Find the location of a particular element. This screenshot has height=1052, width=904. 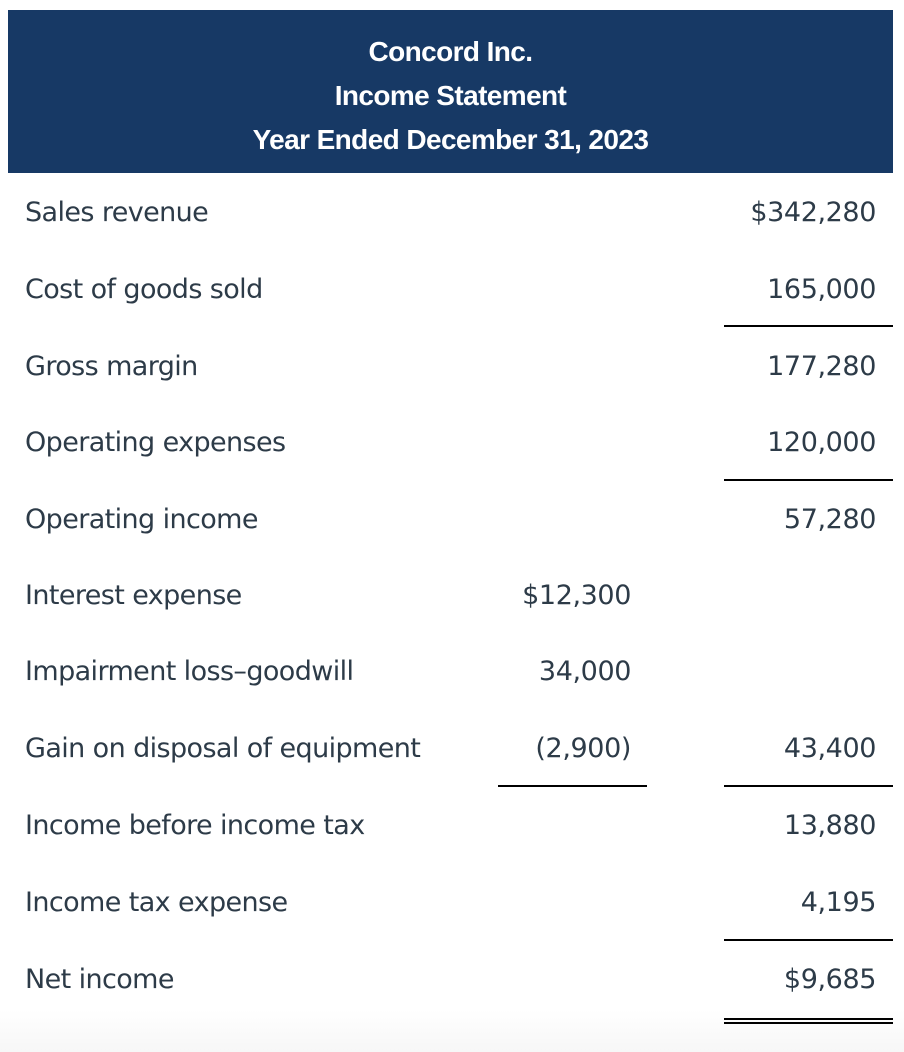

row-income-before-tax: Income before income tax 13,880 is located at coordinates (452, 826).